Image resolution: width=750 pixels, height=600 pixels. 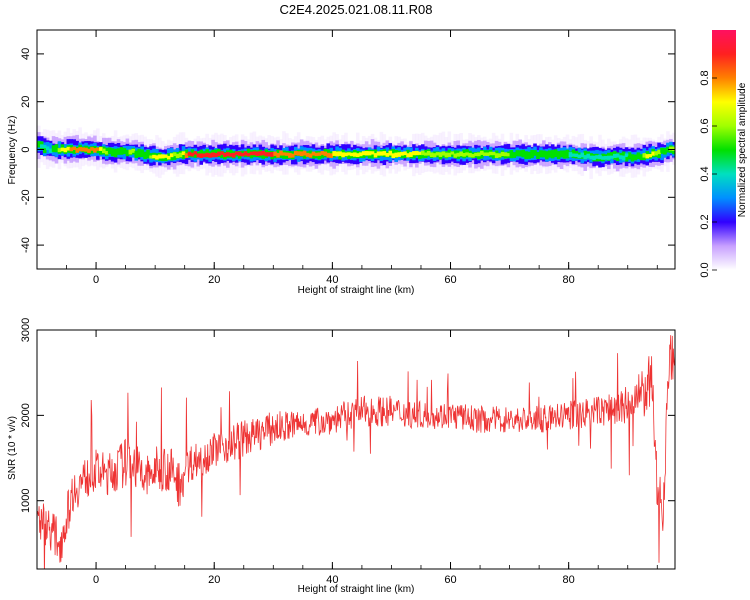 I want to click on spectrogram-x-tick-label: 0, so click(x=96, y=280).